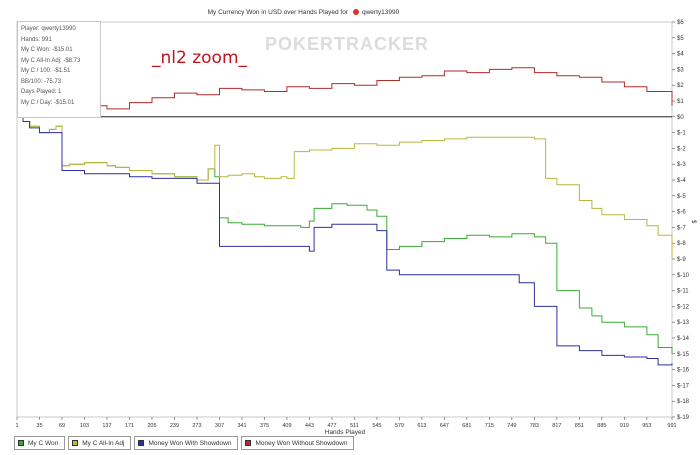 This screenshot has height=455, width=700. I want to click on y-tick-label: $2, so click(680, 86).